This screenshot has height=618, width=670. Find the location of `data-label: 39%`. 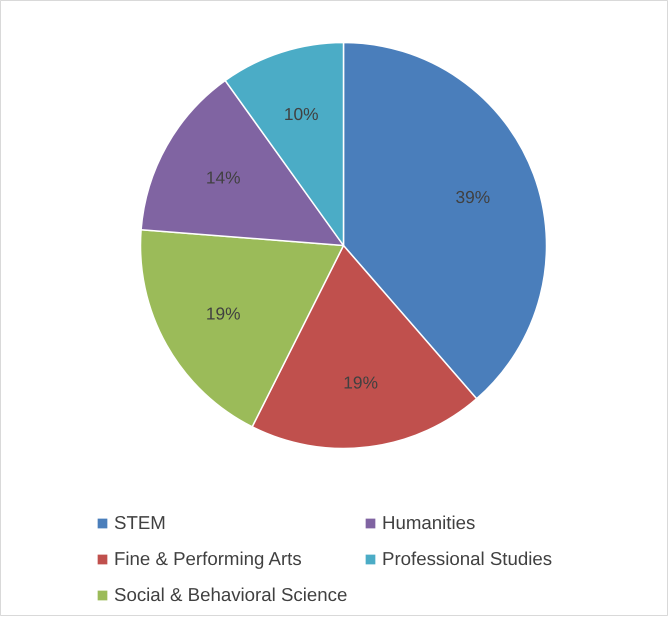

data-label: 39% is located at coordinates (472, 197).